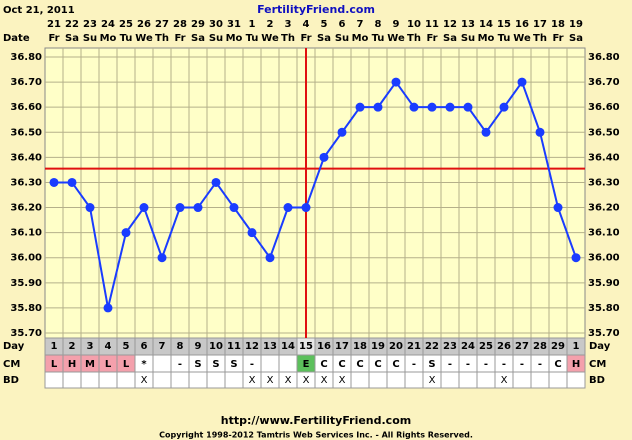 This screenshot has width=632, height=440. What do you see at coordinates (198, 24) in the screenshot?
I see `date-label: 29` at bounding box center [198, 24].